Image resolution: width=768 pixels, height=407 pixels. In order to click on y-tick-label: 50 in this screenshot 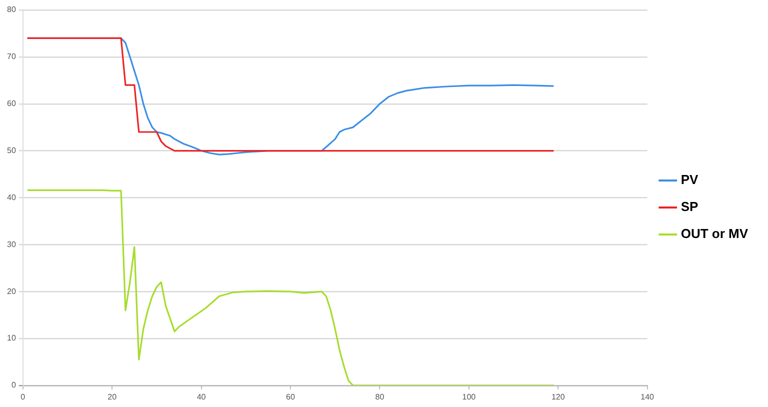, I will do `click(11, 150)`.